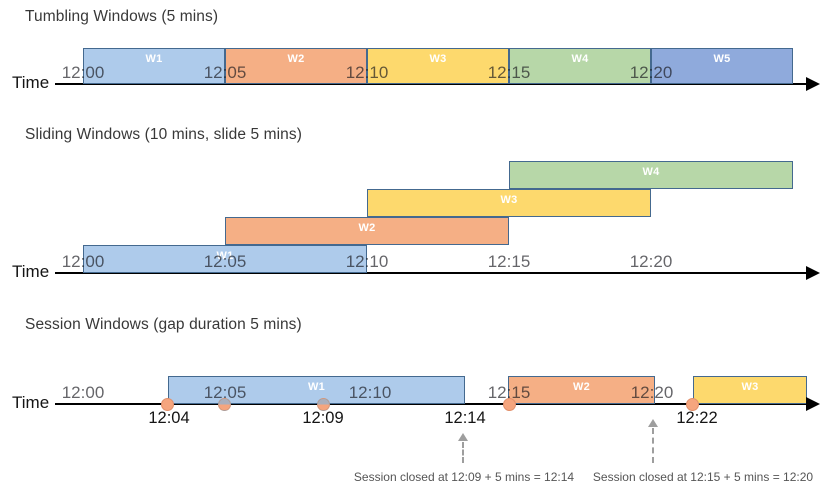  What do you see at coordinates (169, 418) in the screenshot?
I see `event-time-label: 12:04` at bounding box center [169, 418].